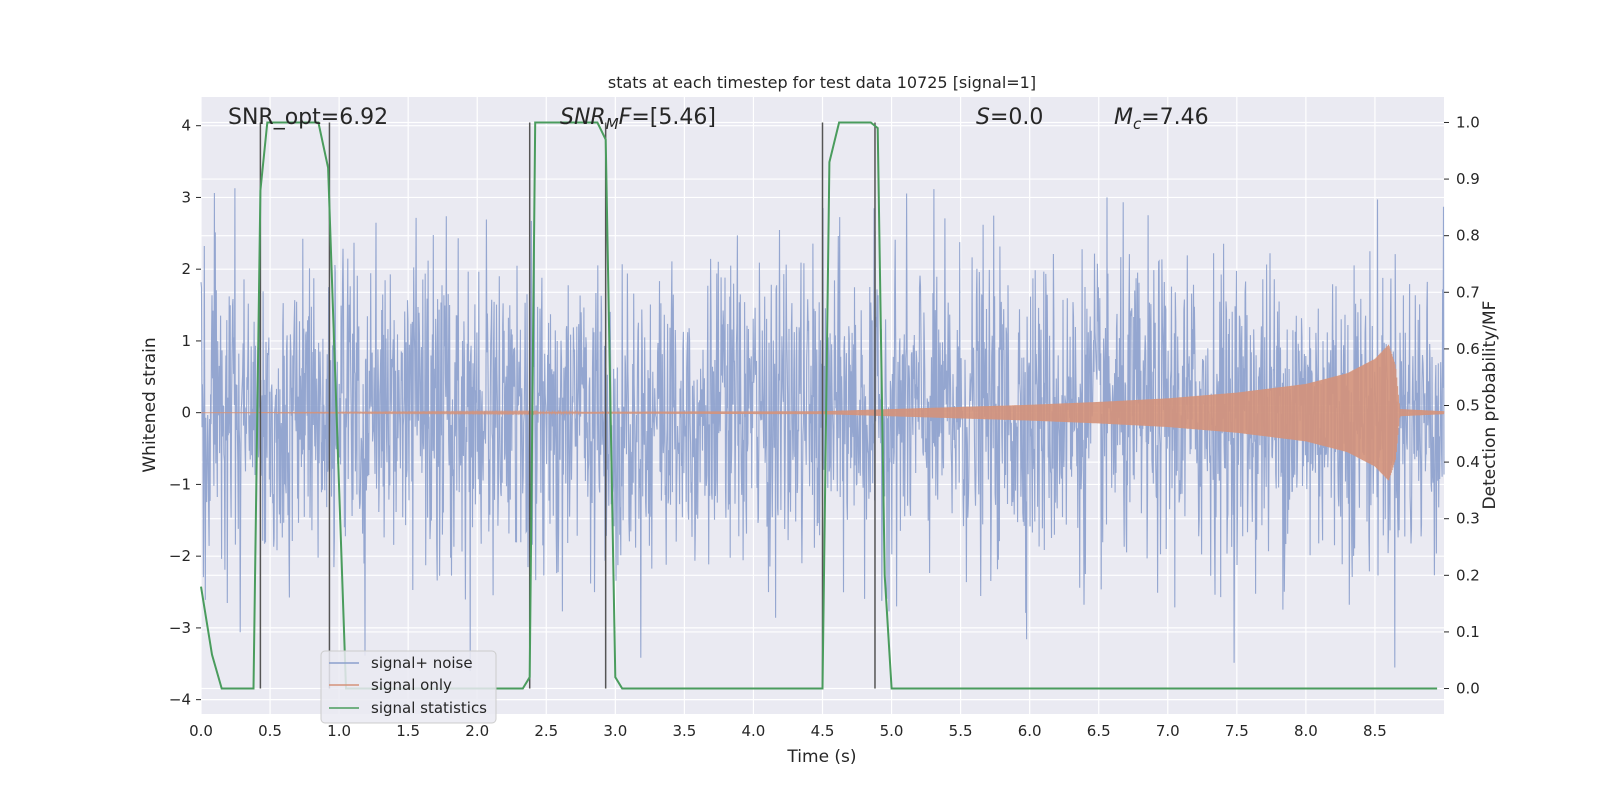 The image size is (1600, 800). What do you see at coordinates (823, 731) in the screenshot?
I see `x-tick-label: 4.5` at bounding box center [823, 731].